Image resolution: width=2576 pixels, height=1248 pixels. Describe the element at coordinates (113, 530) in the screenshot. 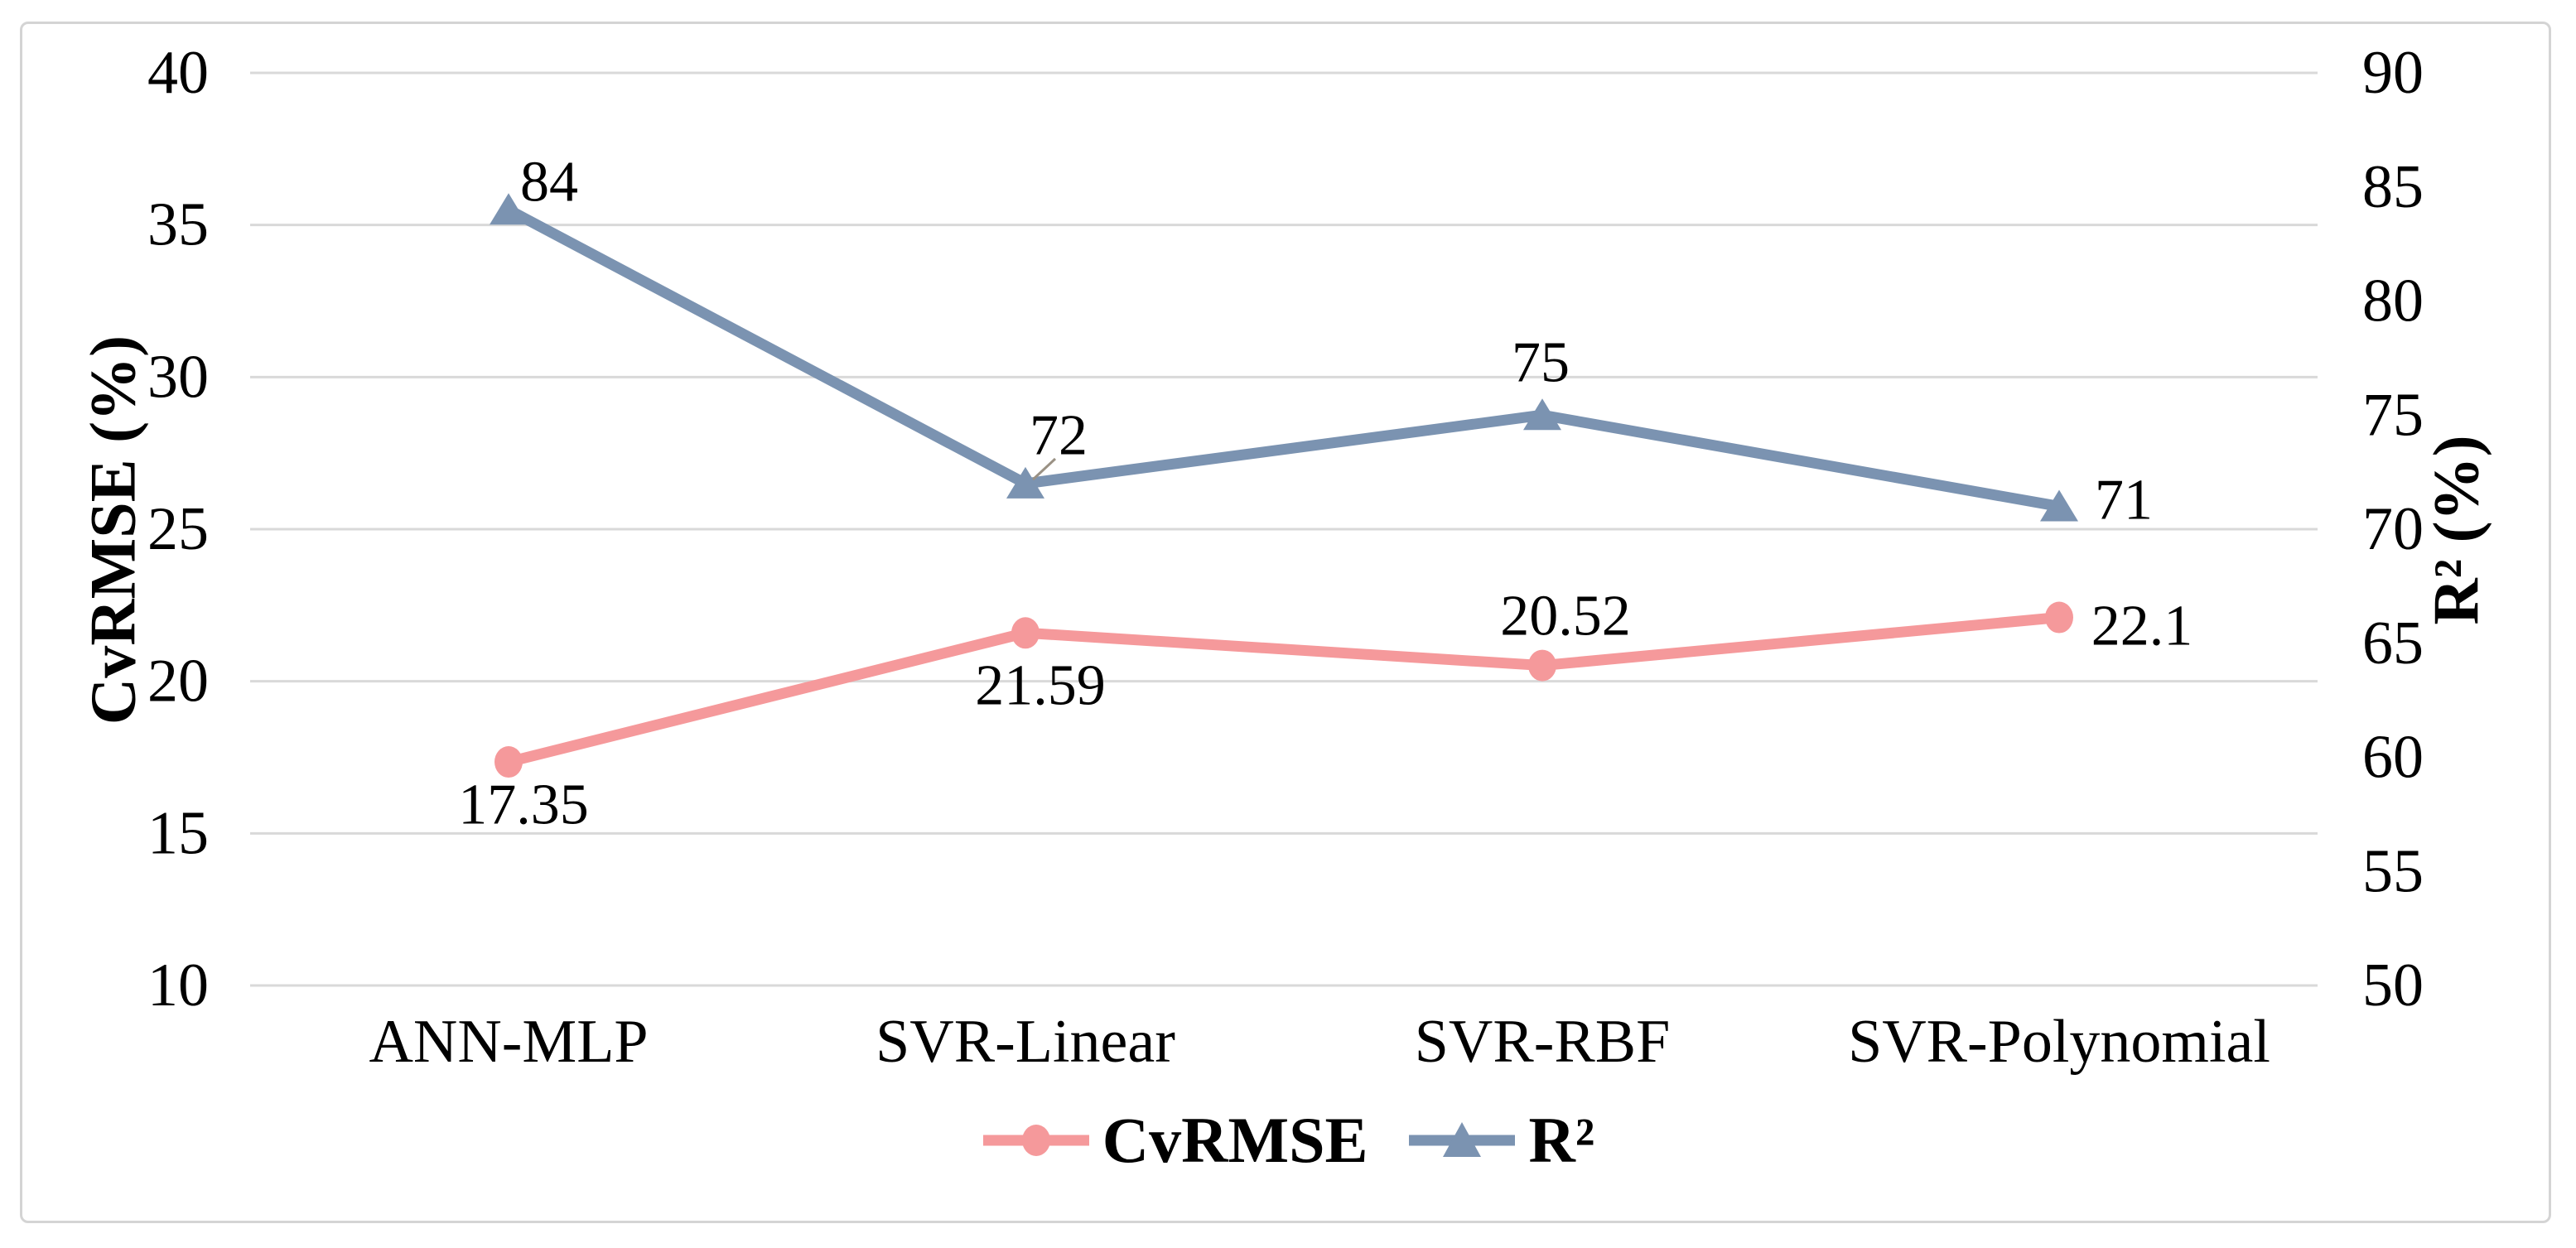

I see `left-axis-title: CvRMSE (%)` at that location.